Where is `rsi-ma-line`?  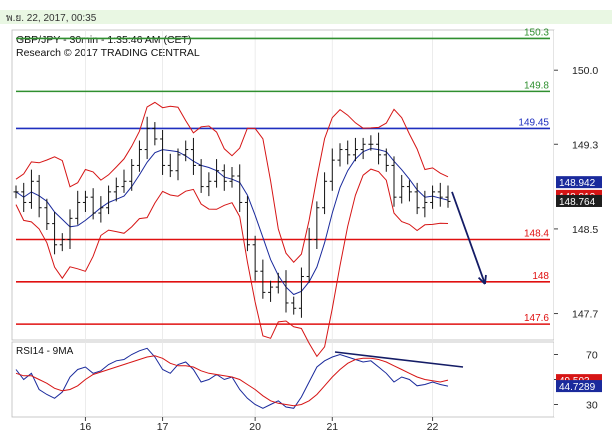 rsi-ma-line is located at coordinates (232, 381).